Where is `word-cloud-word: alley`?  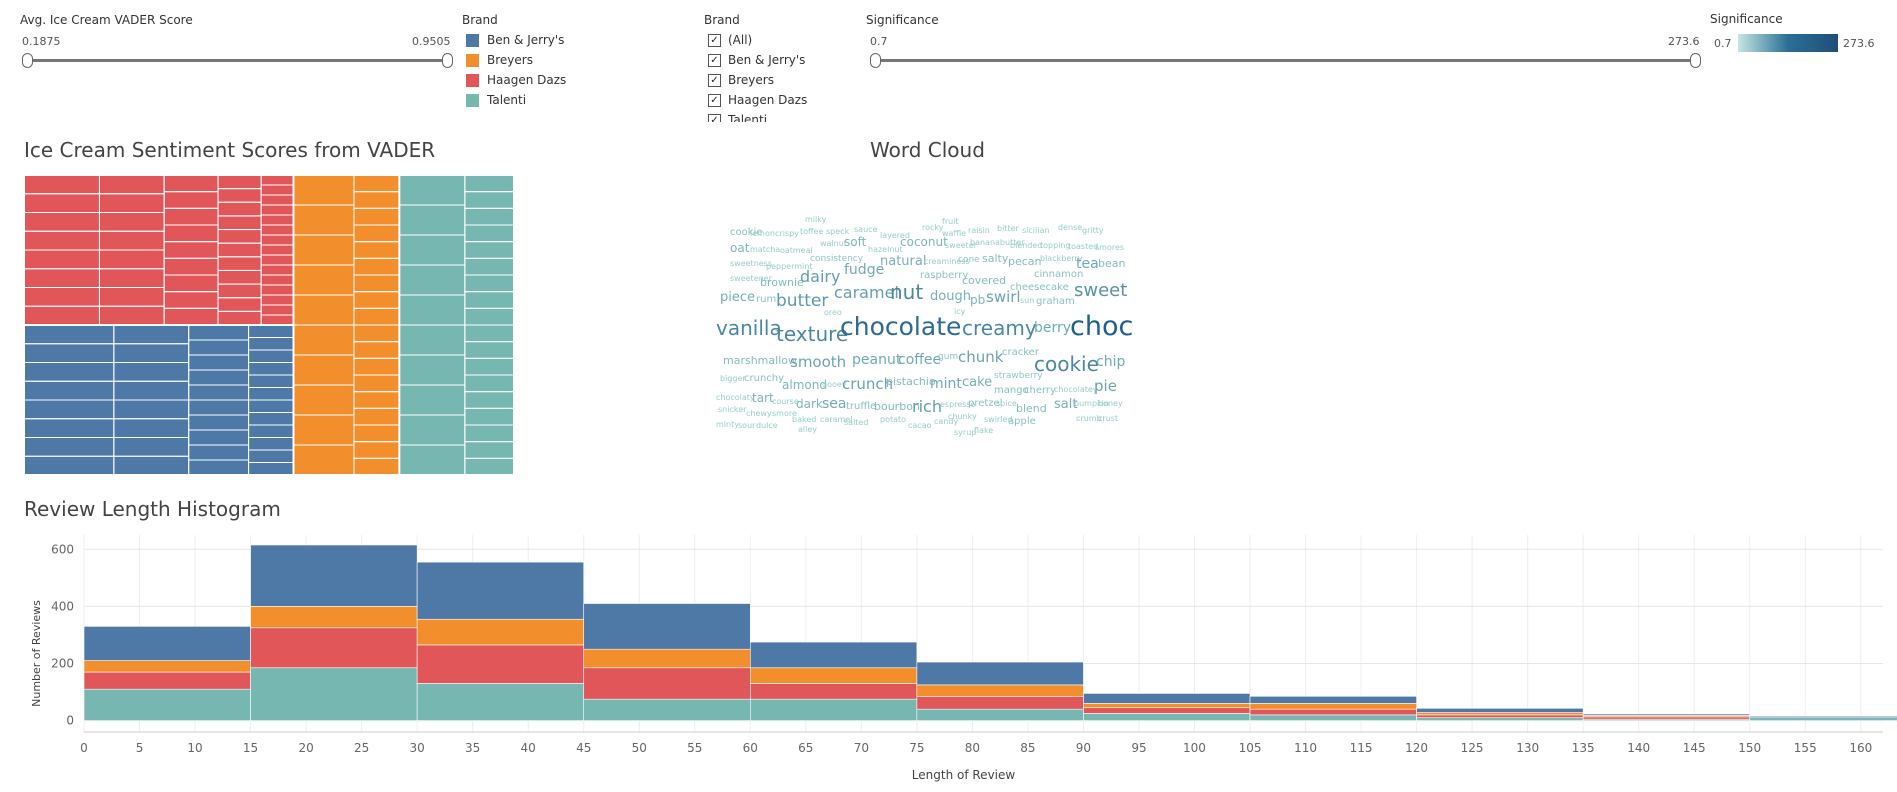
word-cloud-word: alley is located at coordinates (808, 429).